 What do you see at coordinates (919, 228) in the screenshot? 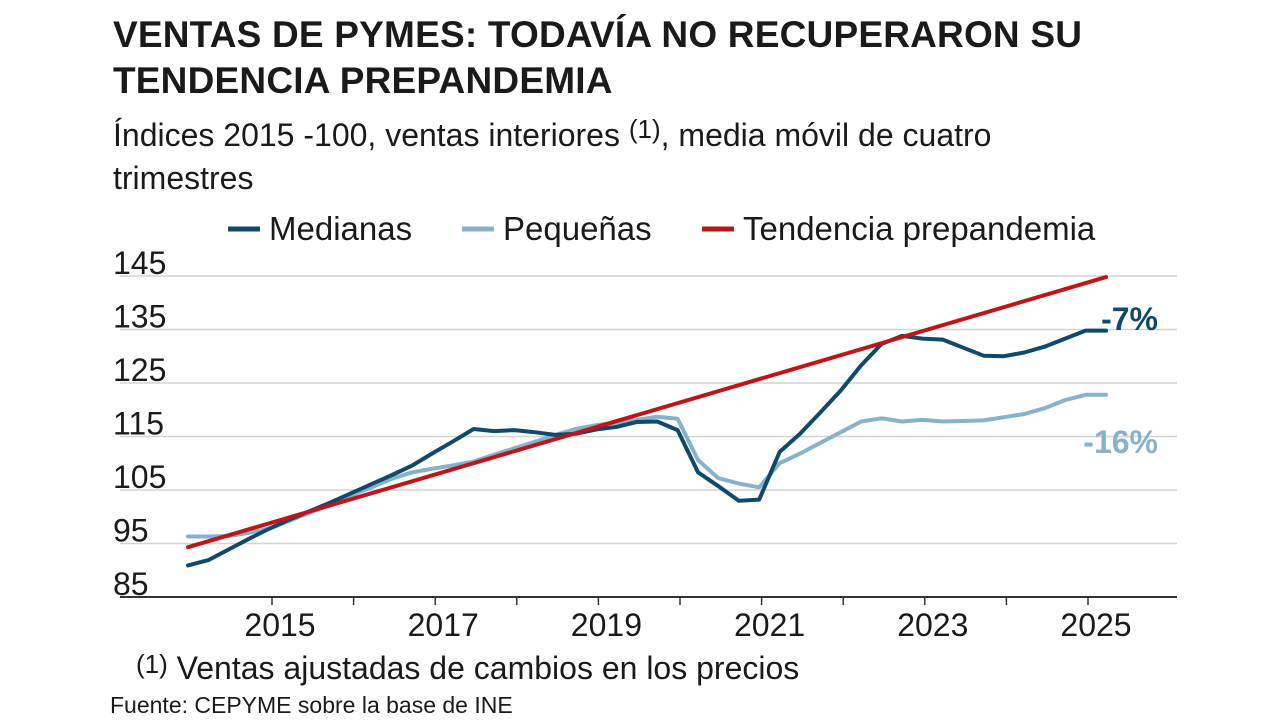
I see `legend-label-2: Tendencia prepandemia` at bounding box center [919, 228].